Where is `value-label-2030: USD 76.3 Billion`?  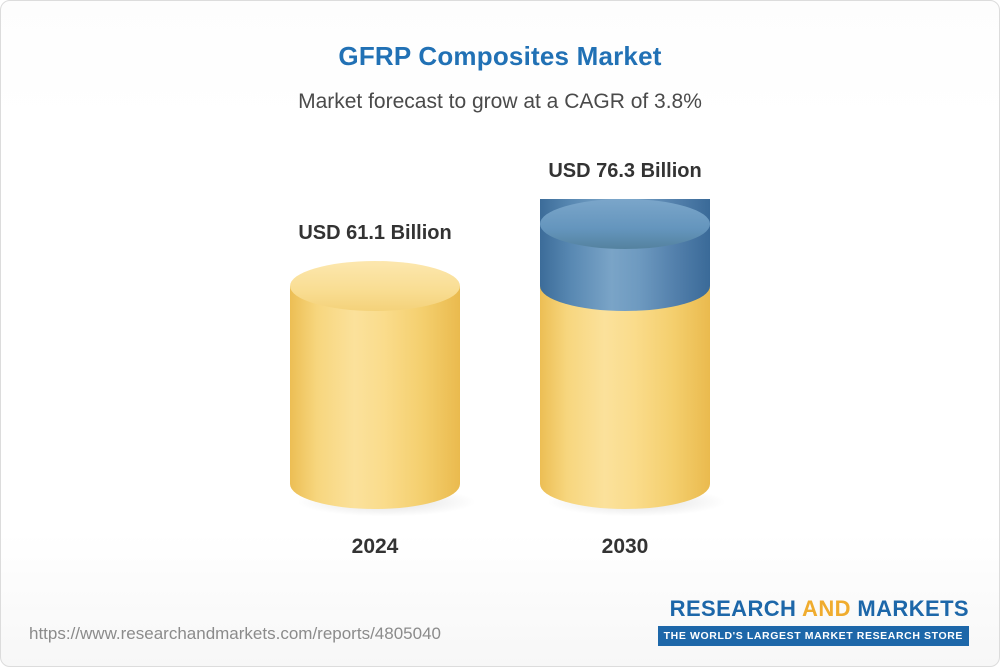
value-label-2030: USD 76.3 Billion is located at coordinates (625, 171).